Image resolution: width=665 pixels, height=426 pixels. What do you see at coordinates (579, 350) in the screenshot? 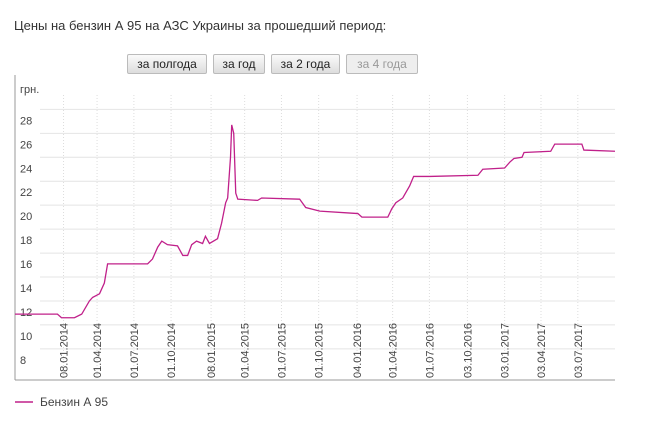
I see `x-tick-label: 03.07.2017` at bounding box center [579, 350].